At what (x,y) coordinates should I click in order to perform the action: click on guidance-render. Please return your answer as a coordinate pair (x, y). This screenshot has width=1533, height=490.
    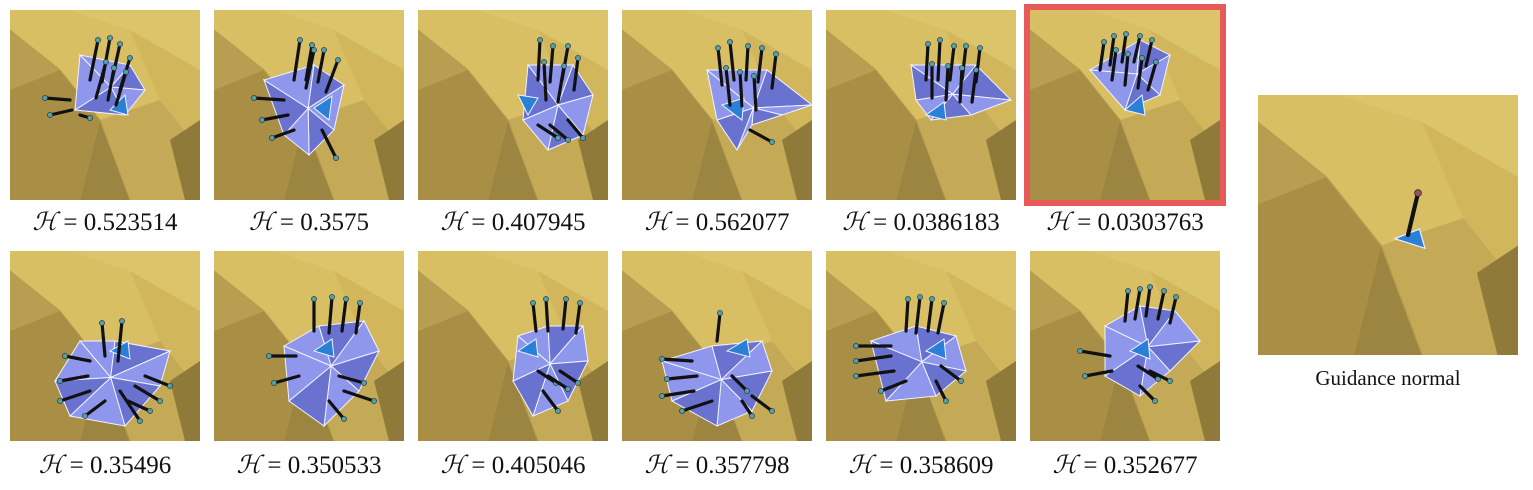
    Looking at the image, I should click on (1388, 225).